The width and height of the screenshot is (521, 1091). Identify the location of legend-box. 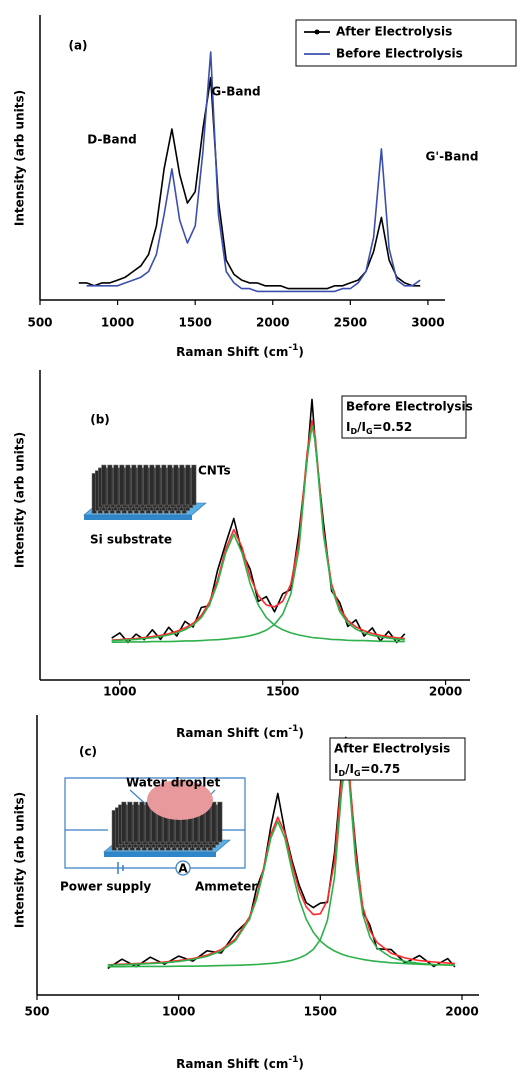
(406, 43).